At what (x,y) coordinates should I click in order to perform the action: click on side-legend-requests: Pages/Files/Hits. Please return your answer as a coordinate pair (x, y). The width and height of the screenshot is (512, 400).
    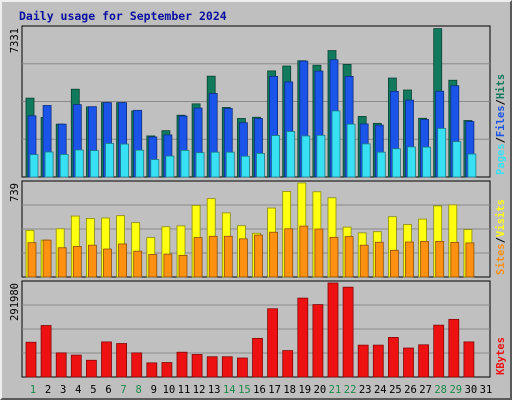
    Looking at the image, I should click on (501, 124).